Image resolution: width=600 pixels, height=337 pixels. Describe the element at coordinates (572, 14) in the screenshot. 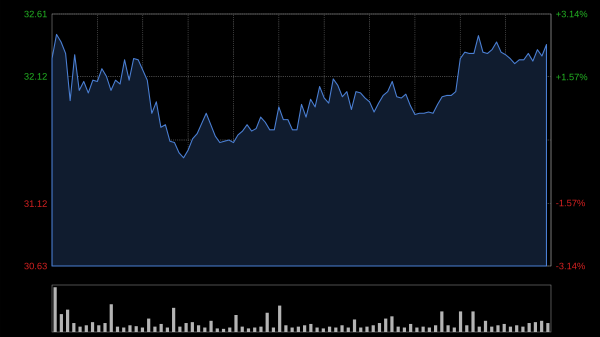

I see `y2-tick-label: +3.14%` at that location.